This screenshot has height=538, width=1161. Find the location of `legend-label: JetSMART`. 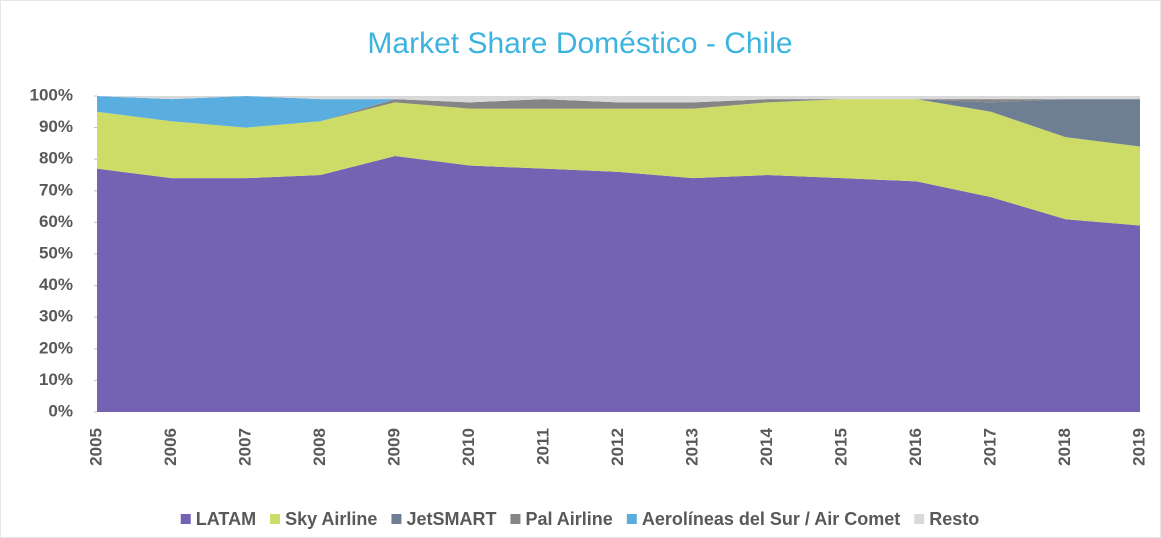

legend-label: JetSMART is located at coordinates (451, 519).